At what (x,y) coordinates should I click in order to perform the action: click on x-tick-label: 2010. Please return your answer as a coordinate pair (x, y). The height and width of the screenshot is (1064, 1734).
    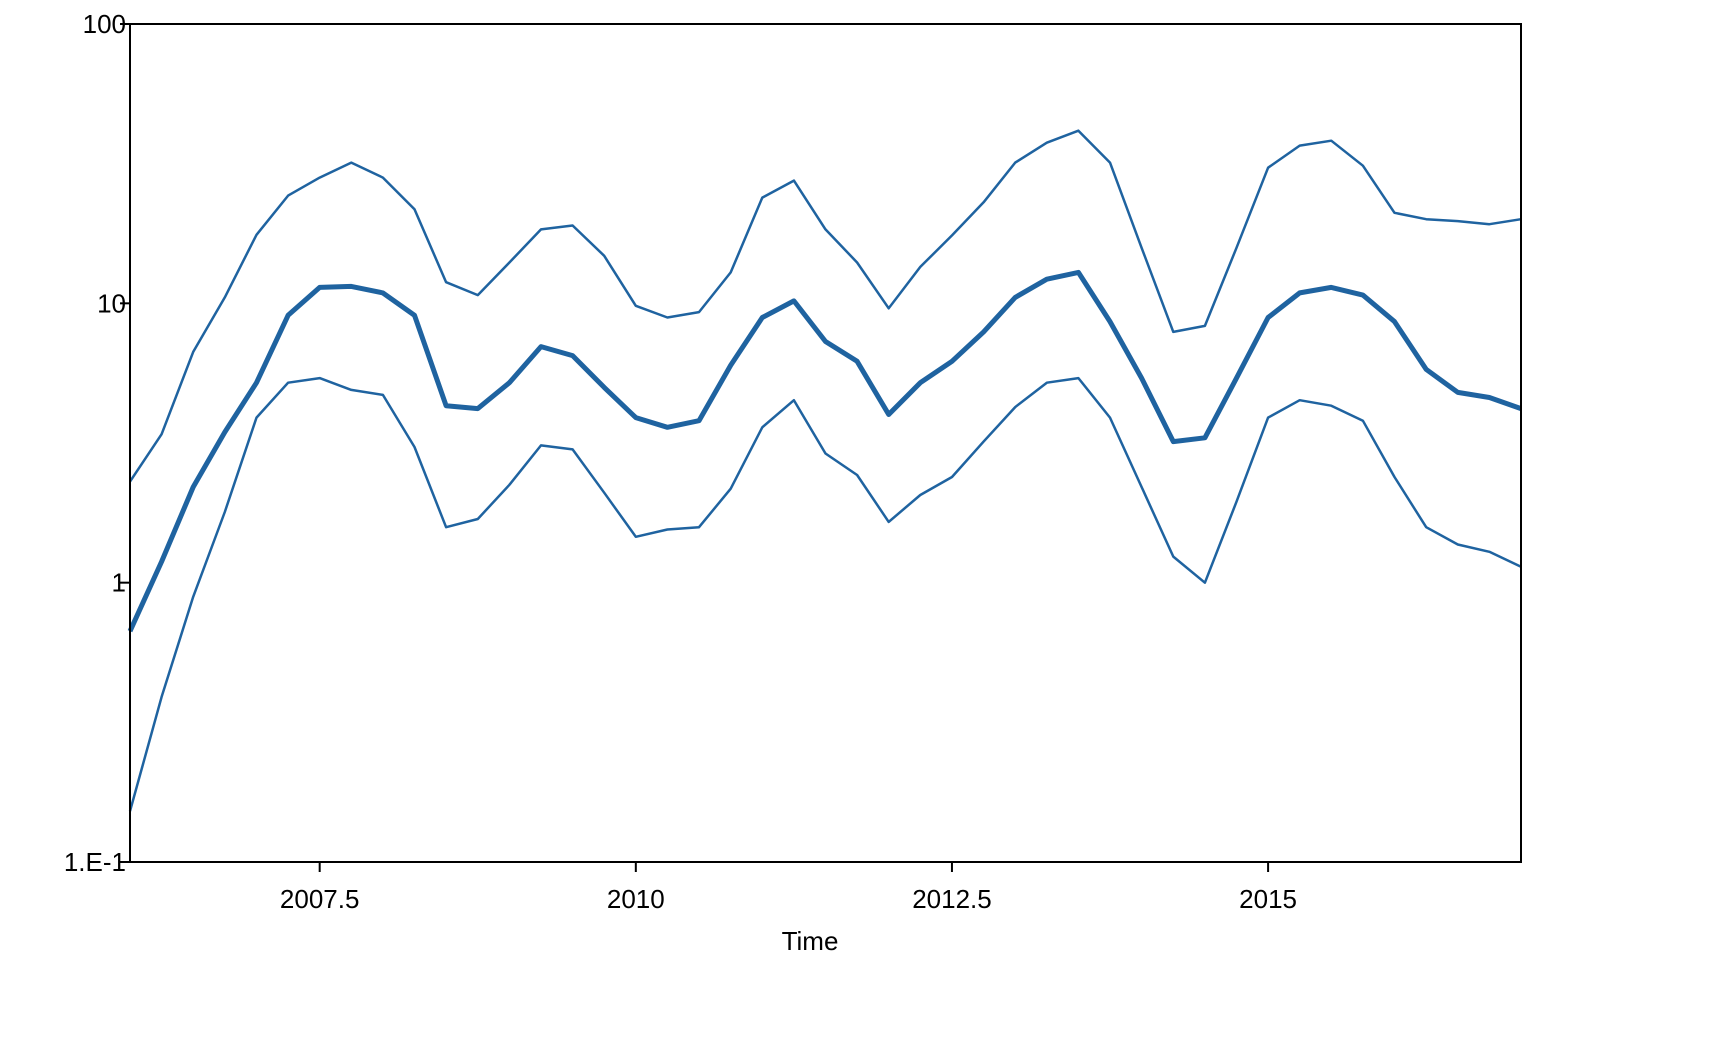
    Looking at the image, I should click on (636, 899).